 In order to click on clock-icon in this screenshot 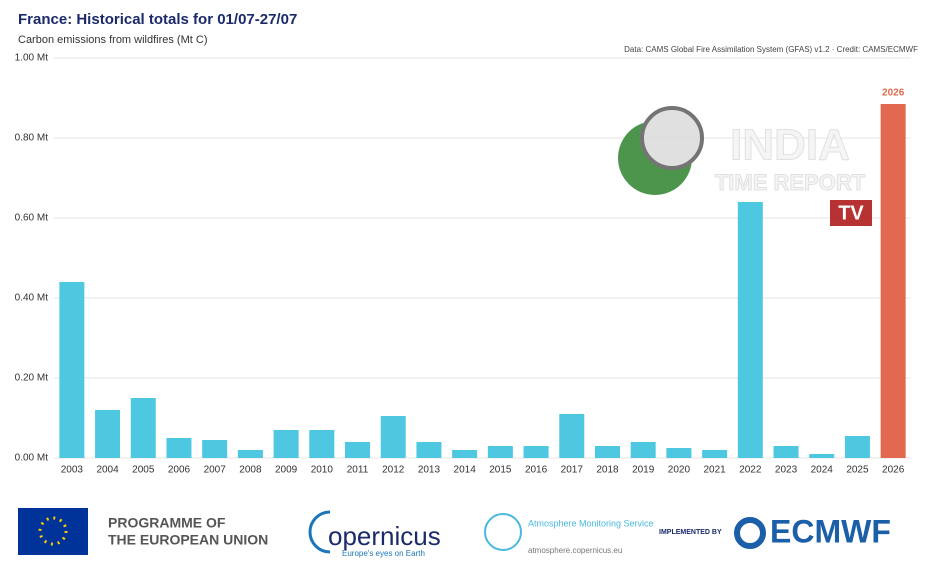, I will do `click(672, 138)`.